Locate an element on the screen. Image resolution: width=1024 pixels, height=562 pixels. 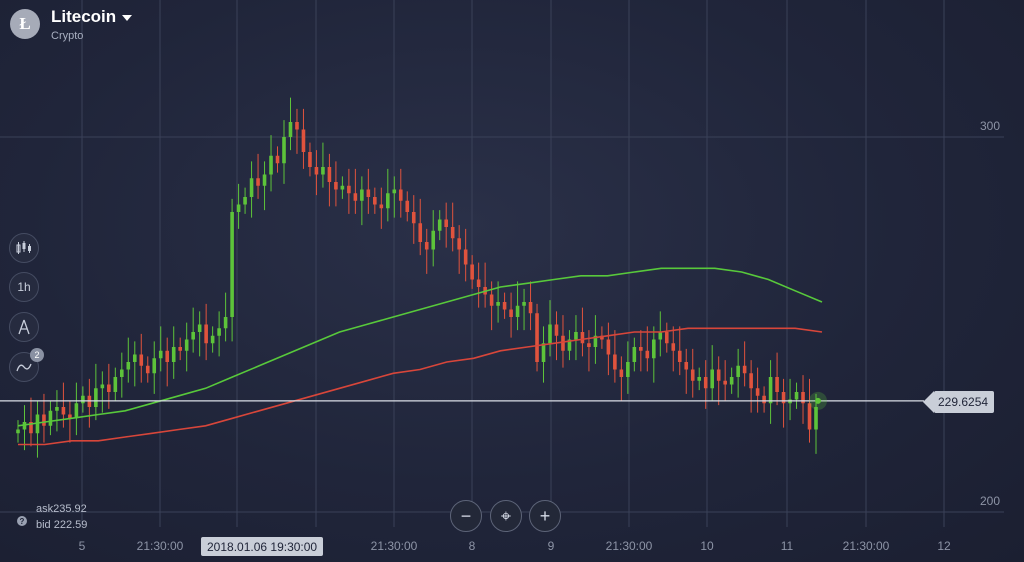
instrument-selector: Litecoin is located at coordinates (92, 16).